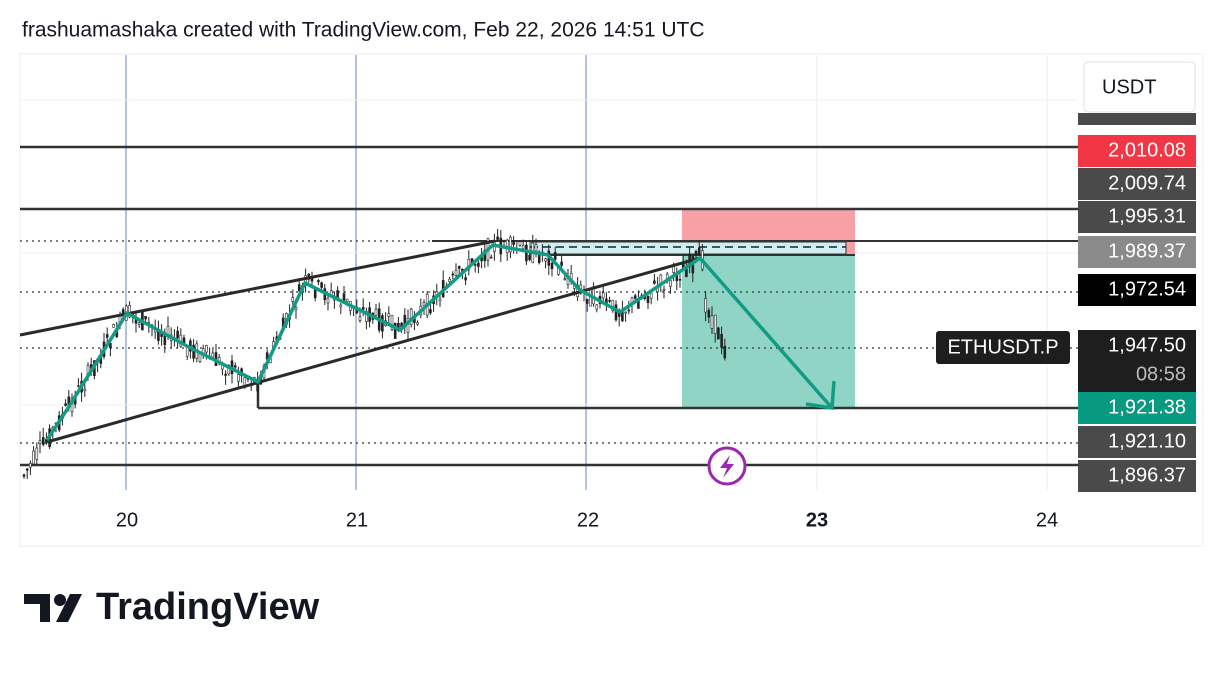 This screenshot has width=1224, height=673. Describe the element at coordinates (727, 466) in the screenshot. I see `lightning-icon` at that location.